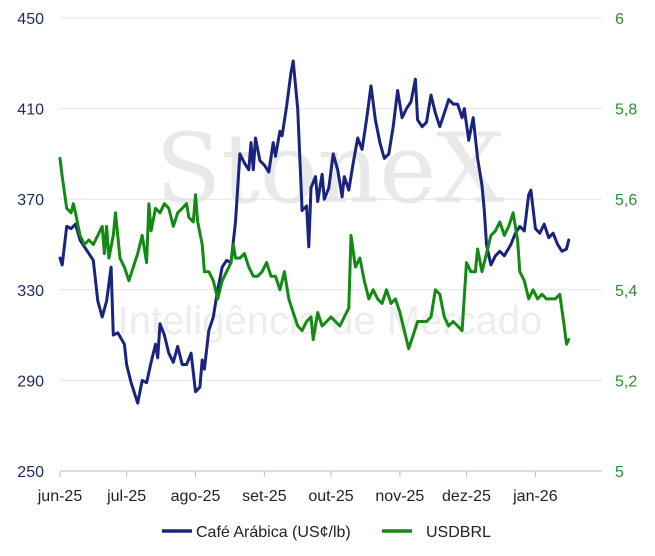 The height and width of the screenshot is (556, 655). Describe the element at coordinates (126, 496) in the screenshot. I see `x-tick-label: jul-25` at that location.